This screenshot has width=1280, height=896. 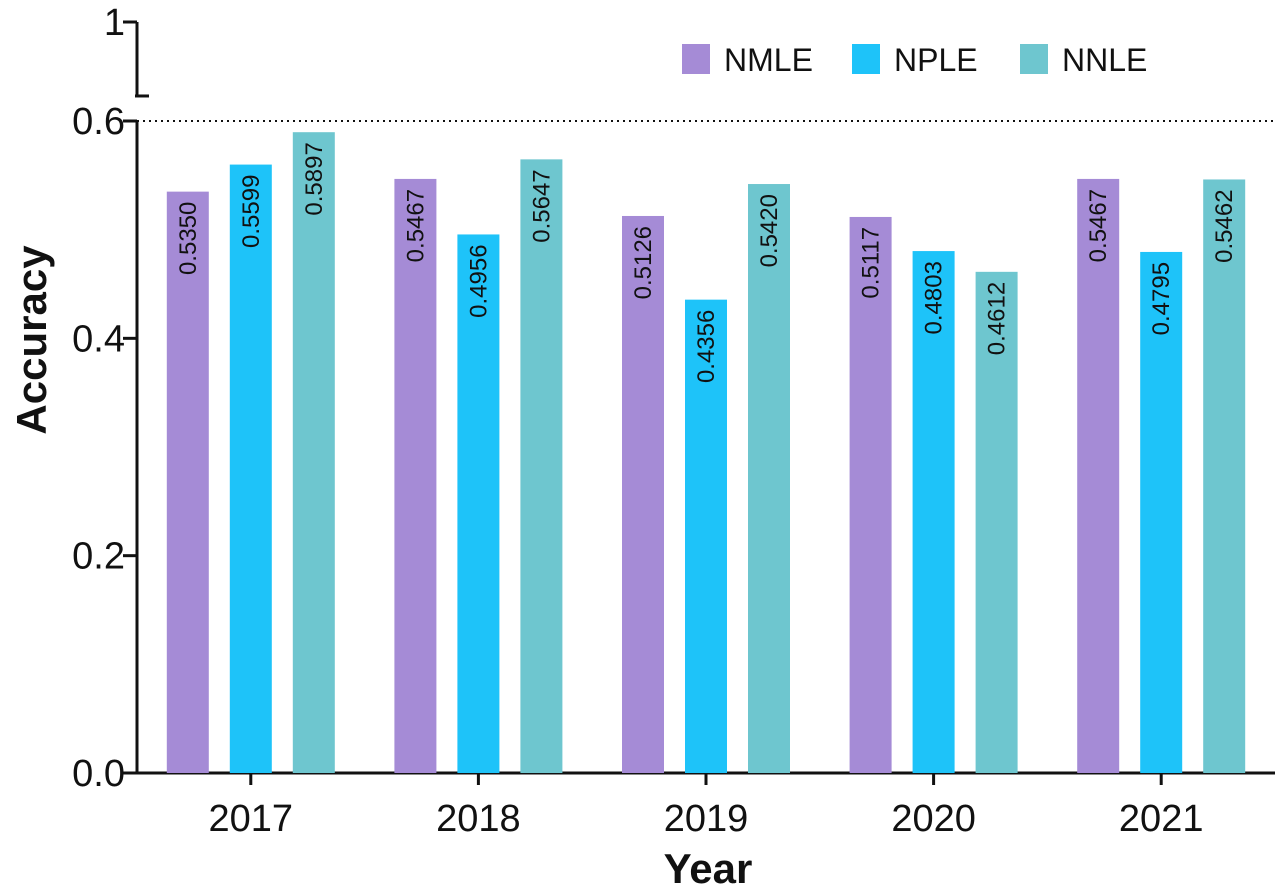 I want to click on x-tick-label: 2018, so click(x=478, y=819).